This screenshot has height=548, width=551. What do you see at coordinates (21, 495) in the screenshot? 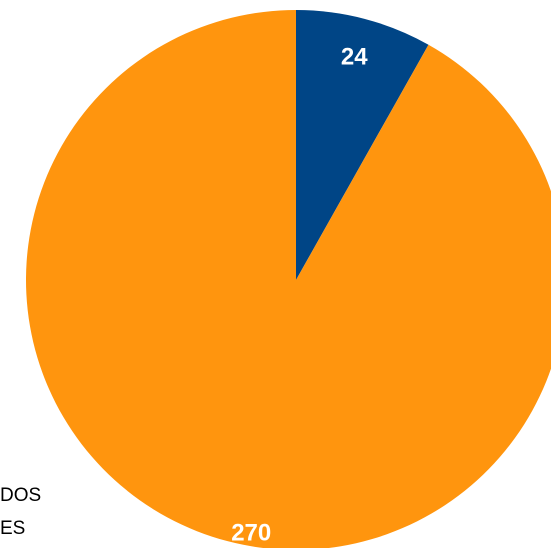
I see `legend-text-fragment-1: DOS` at bounding box center [21, 495].